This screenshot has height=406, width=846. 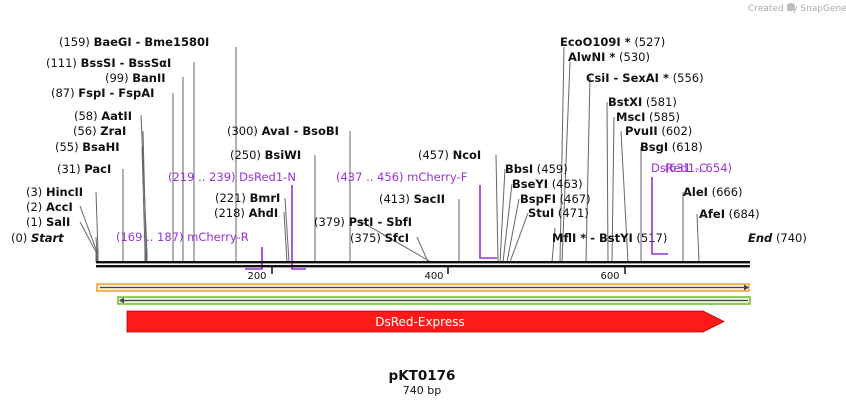 I want to click on site-label-ncoi: (457) NcoI, so click(x=449, y=155).